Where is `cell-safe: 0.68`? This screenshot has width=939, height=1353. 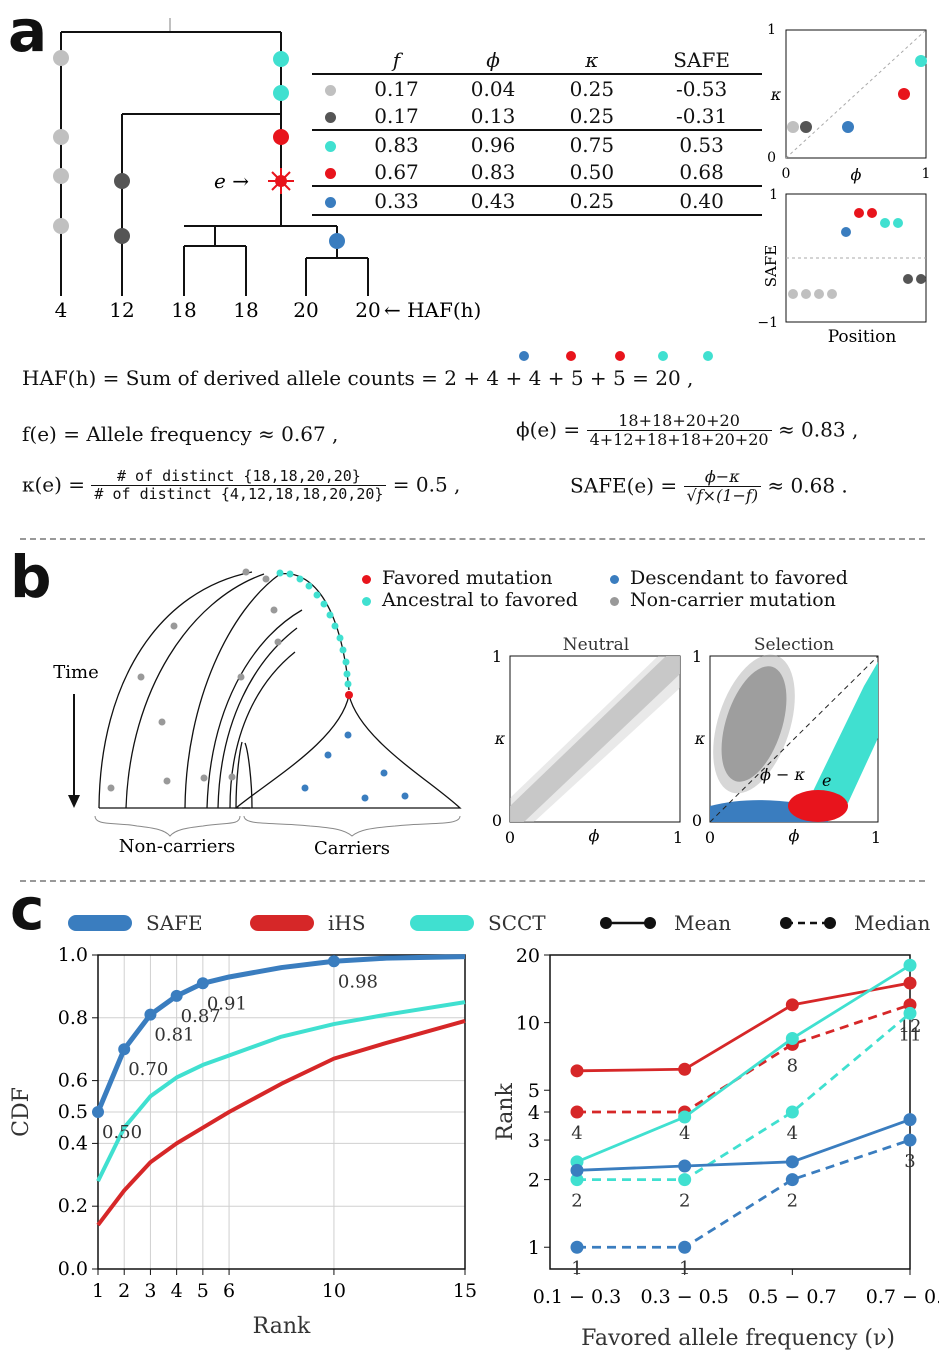 cell-safe: 0.68 is located at coordinates (701, 171).